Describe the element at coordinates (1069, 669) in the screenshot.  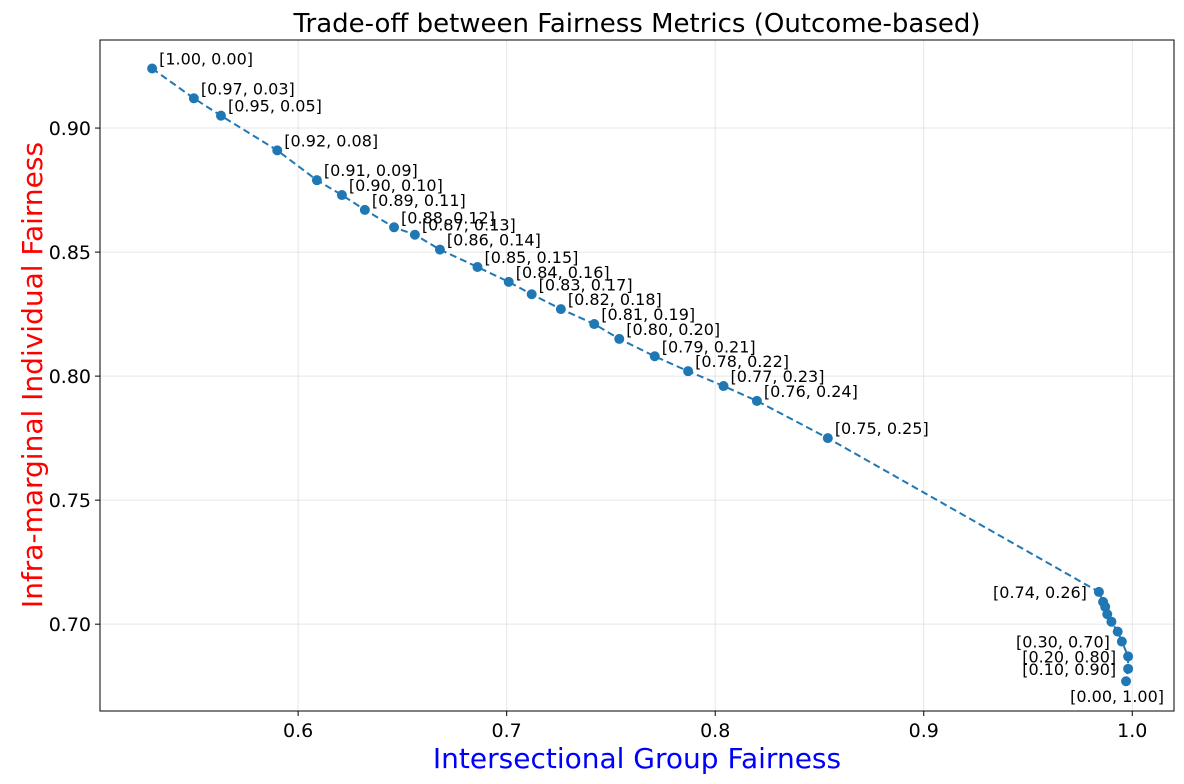
I see `point-annotation: [0.10, 0.90]` at that location.